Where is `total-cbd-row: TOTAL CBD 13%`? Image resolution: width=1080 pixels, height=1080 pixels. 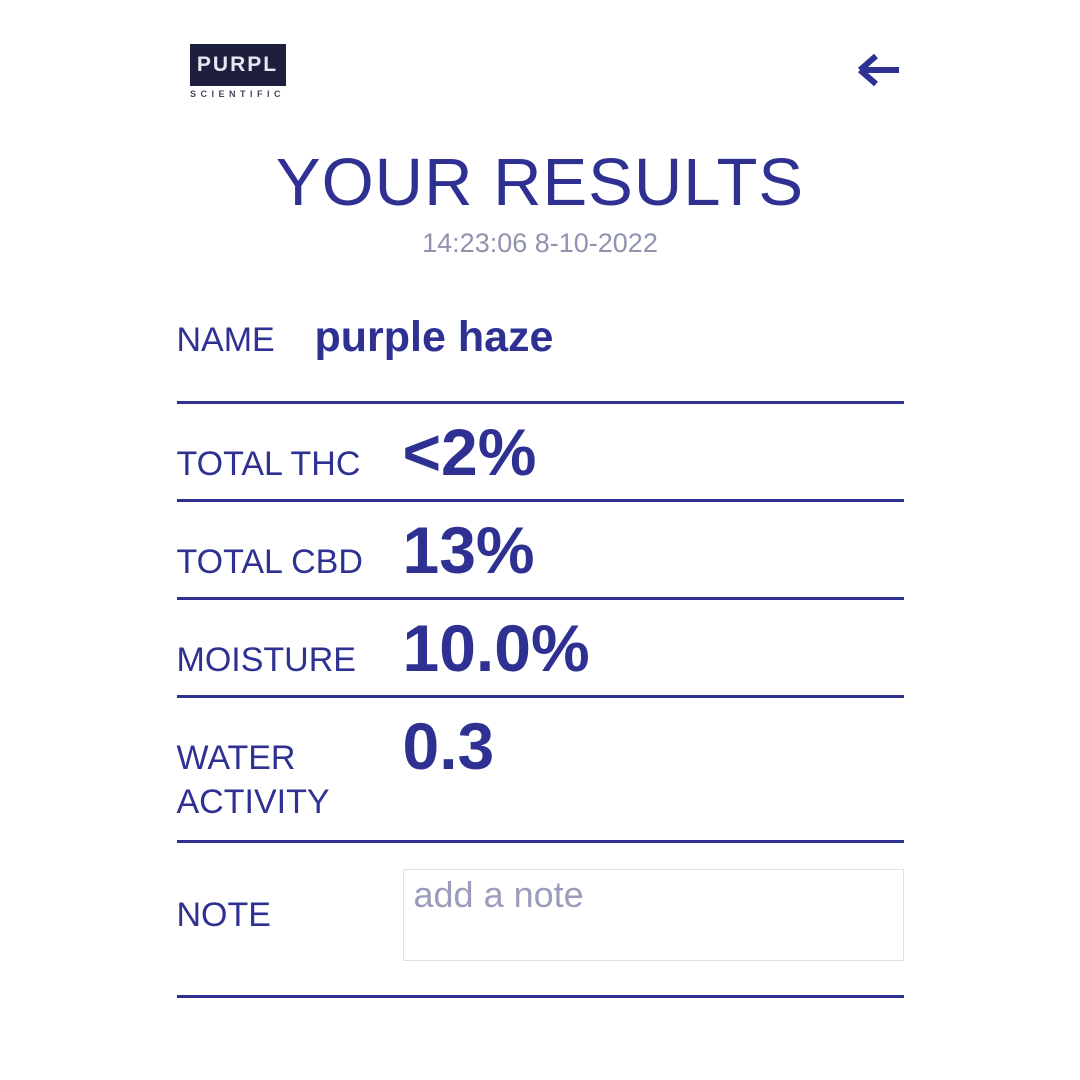
total-cbd-row: TOTAL CBD 13% is located at coordinates (540, 551).